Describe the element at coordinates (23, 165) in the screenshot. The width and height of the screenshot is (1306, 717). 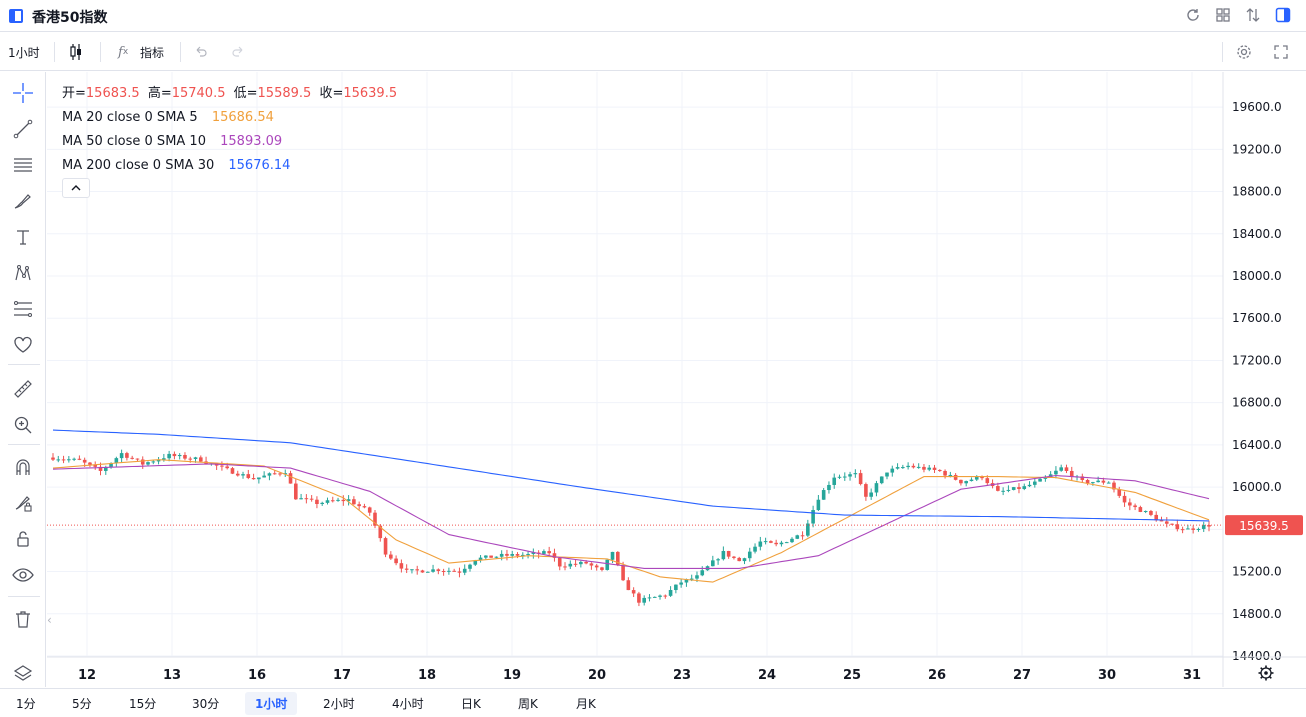
I see `horizontal-lines-icon` at that location.